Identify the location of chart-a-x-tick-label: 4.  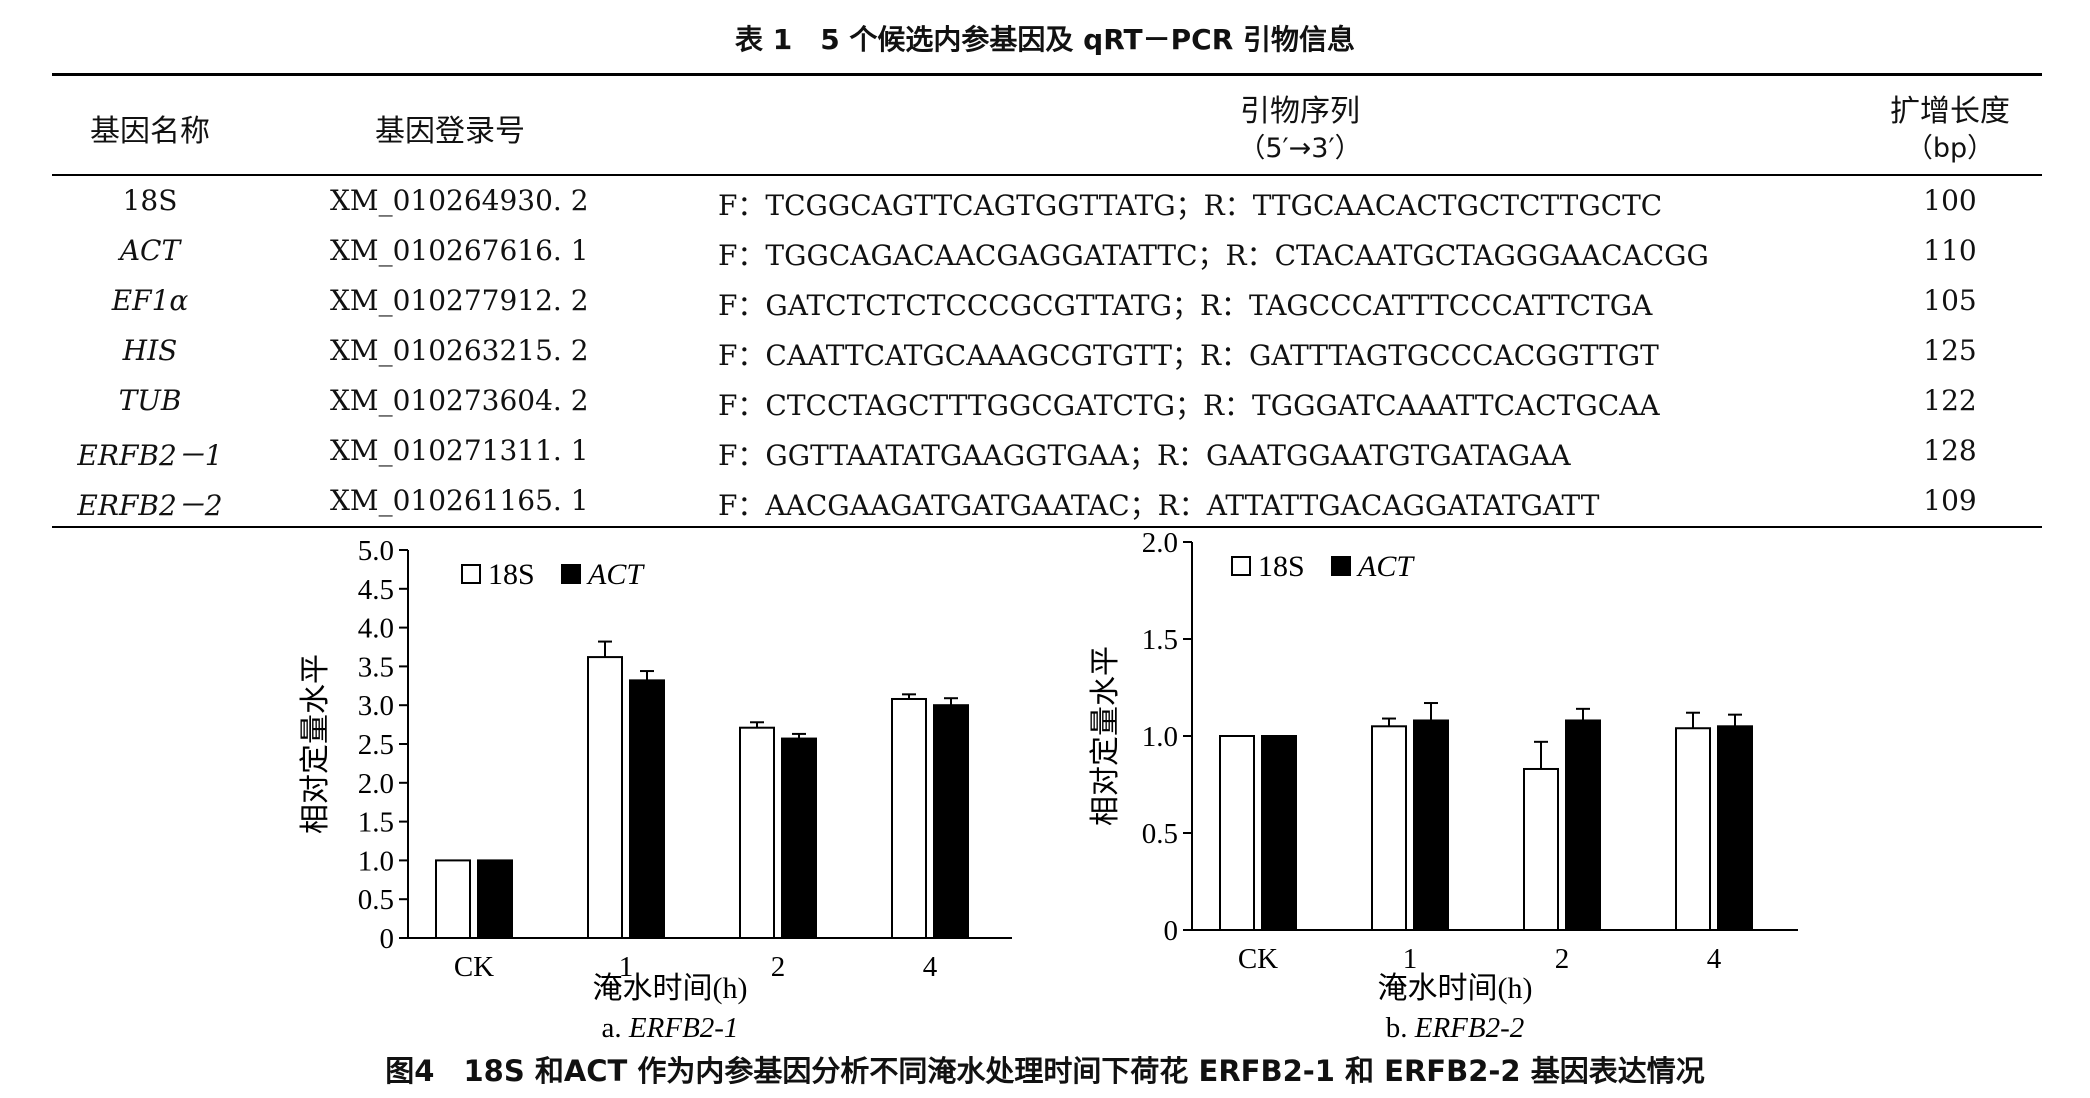
(930, 967).